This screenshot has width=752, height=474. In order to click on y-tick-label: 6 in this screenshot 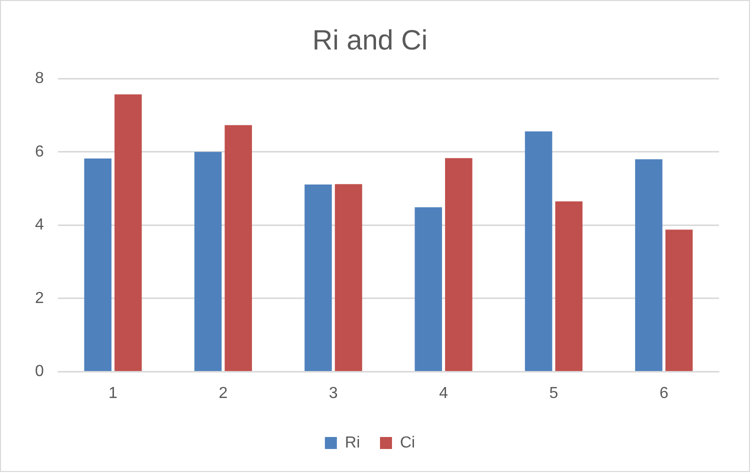, I will do `click(39, 151)`.